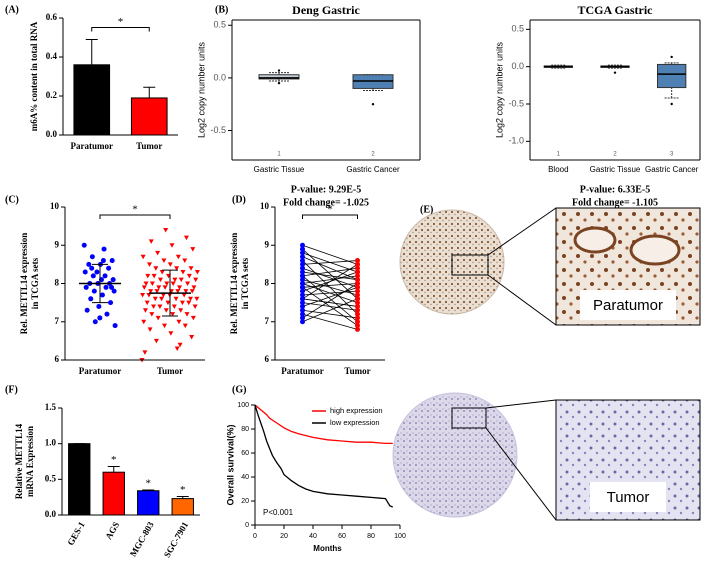 The height and width of the screenshot is (562, 709). What do you see at coordinates (615, 155) in the screenshot?
I see `category-number: 2` at bounding box center [615, 155].